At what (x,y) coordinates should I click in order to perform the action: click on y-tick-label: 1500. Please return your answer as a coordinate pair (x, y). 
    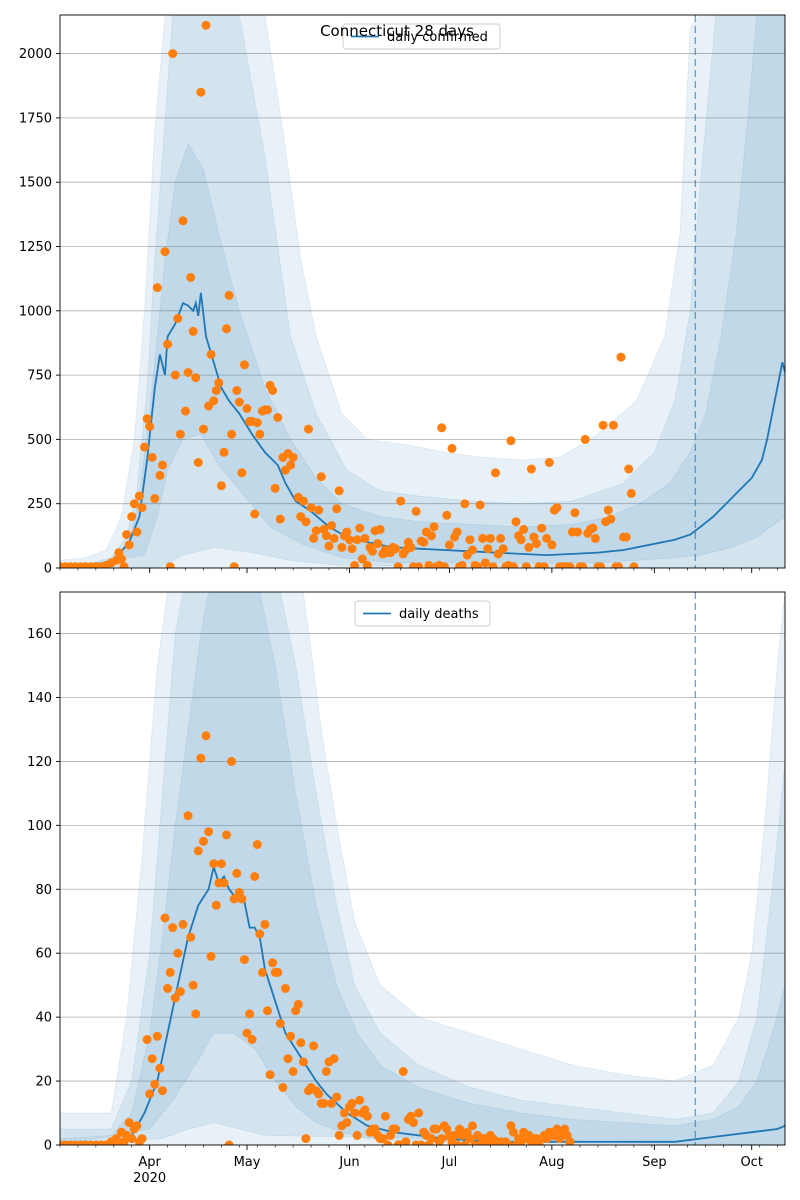
    Looking at the image, I should click on (35, 183).